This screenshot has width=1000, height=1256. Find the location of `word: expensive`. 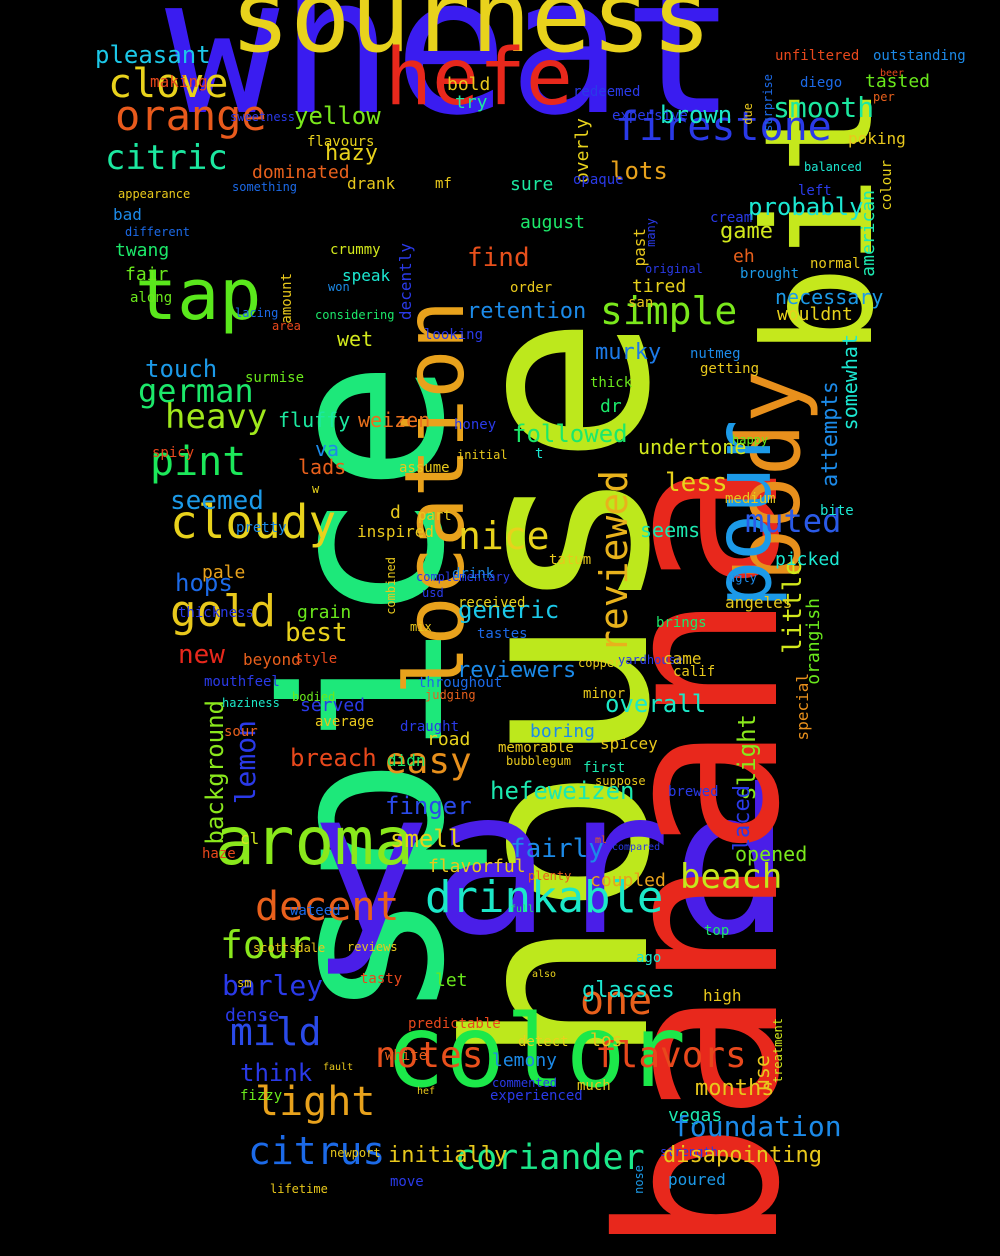

word: expensive is located at coordinates (650, 116).